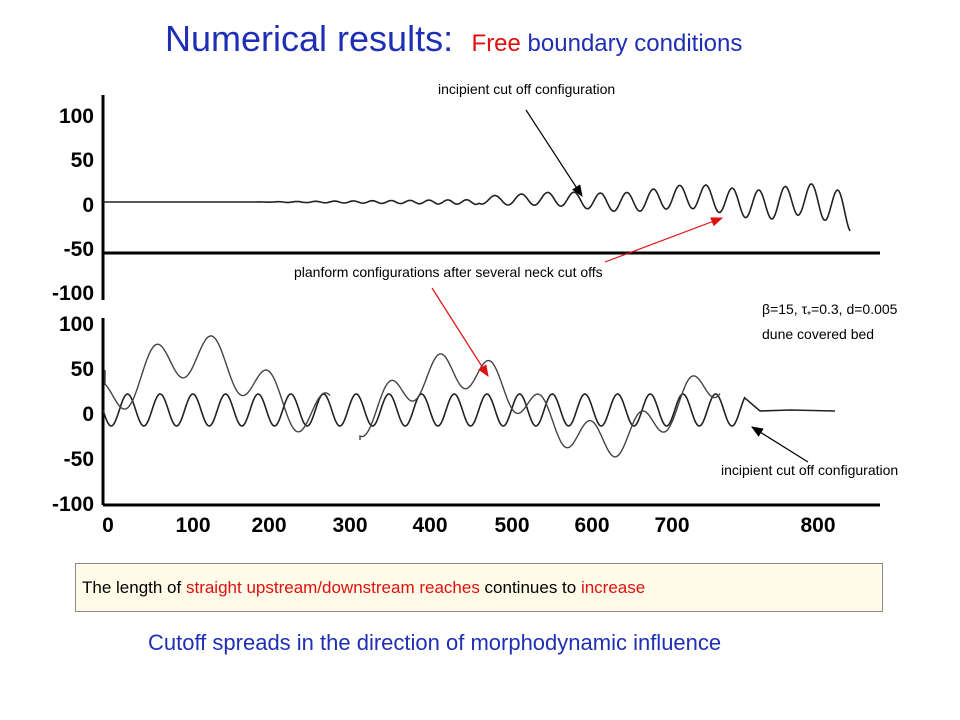 This screenshot has height=720, width=960. What do you see at coordinates (496, 43) in the screenshot?
I see `title-free: Free` at bounding box center [496, 43].